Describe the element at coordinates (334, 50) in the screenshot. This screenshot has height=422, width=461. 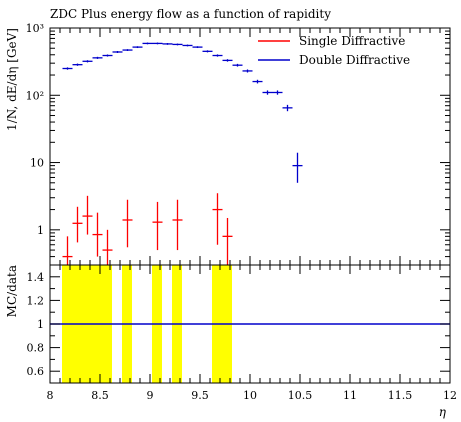
I see `legend: Single Diffractive Double Diffractive` at that location.